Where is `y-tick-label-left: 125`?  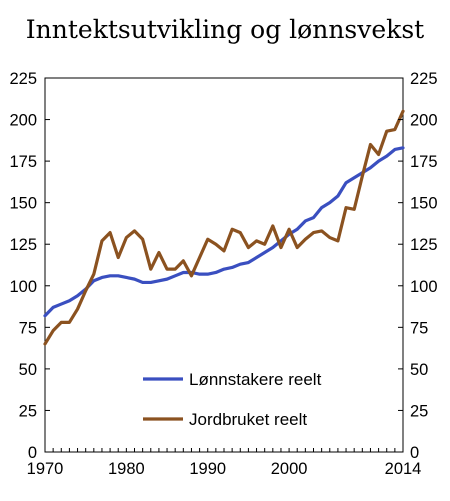
y-tick-label-left: 125 is located at coordinates (23, 245).